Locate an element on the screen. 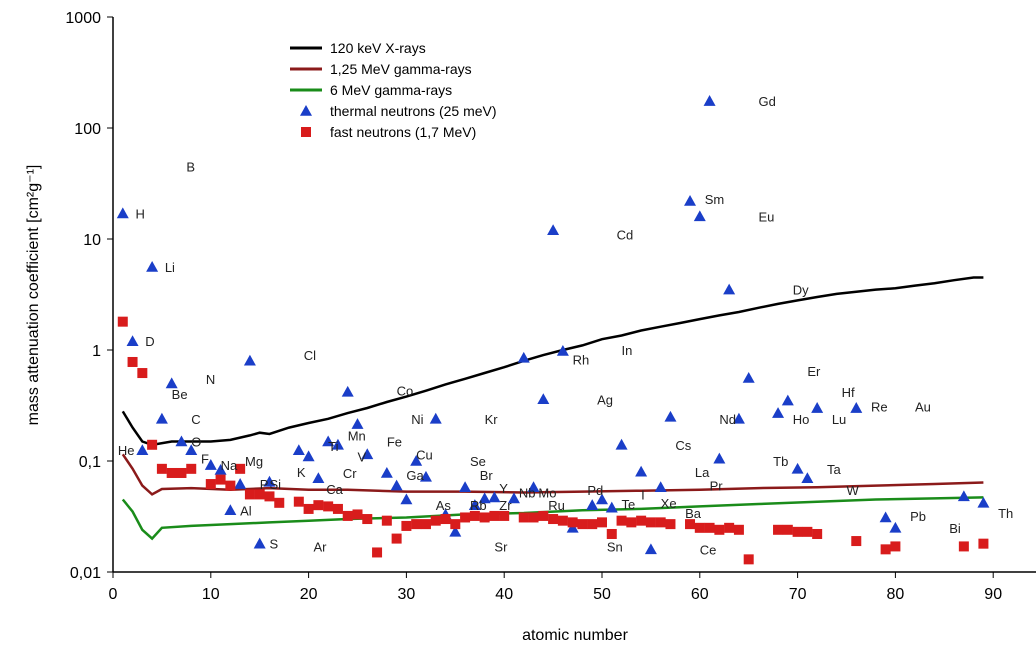 The width and height of the screenshot is (1036, 649). element-label: Mn is located at coordinates (357, 435).